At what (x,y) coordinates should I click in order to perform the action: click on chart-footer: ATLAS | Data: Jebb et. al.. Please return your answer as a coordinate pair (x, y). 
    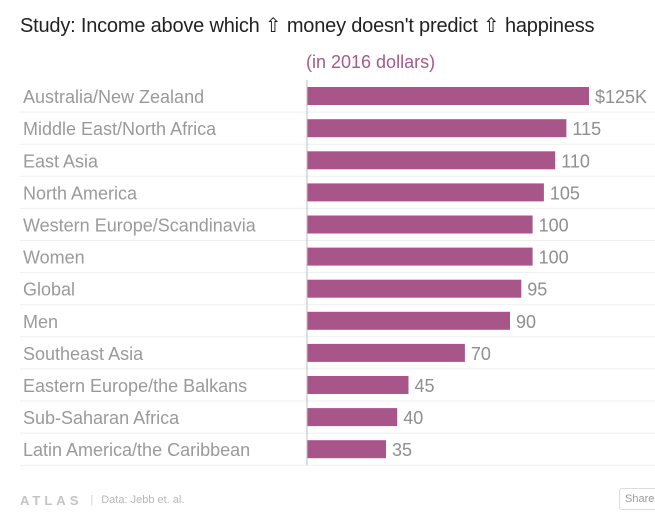
    Looking at the image, I should click on (102, 500).